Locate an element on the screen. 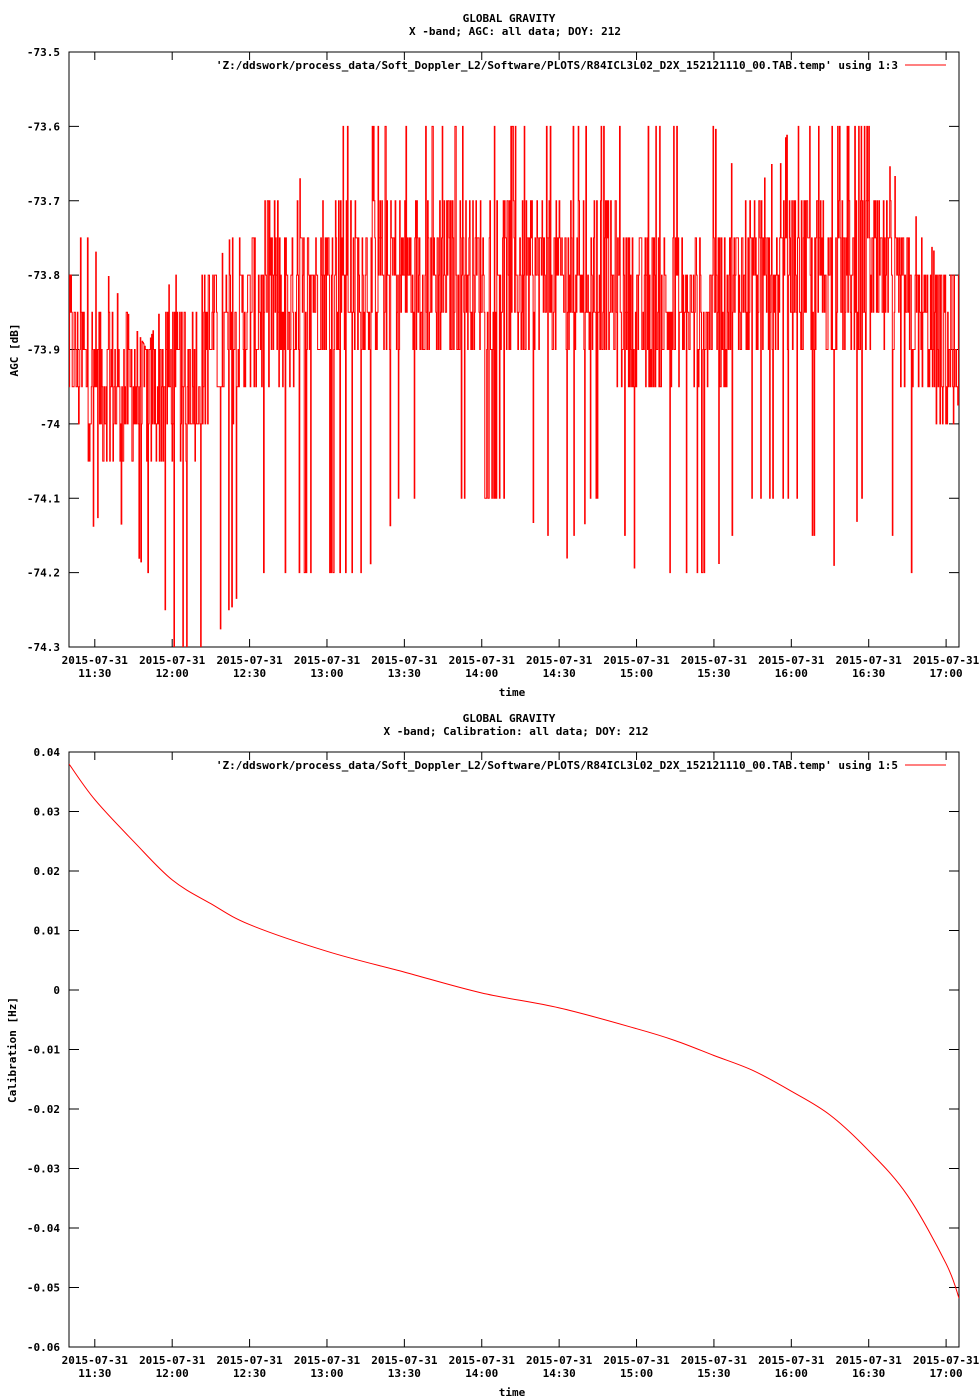 The image size is (980, 1400). y-tick-label: -73.6 is located at coordinates (43, 126).